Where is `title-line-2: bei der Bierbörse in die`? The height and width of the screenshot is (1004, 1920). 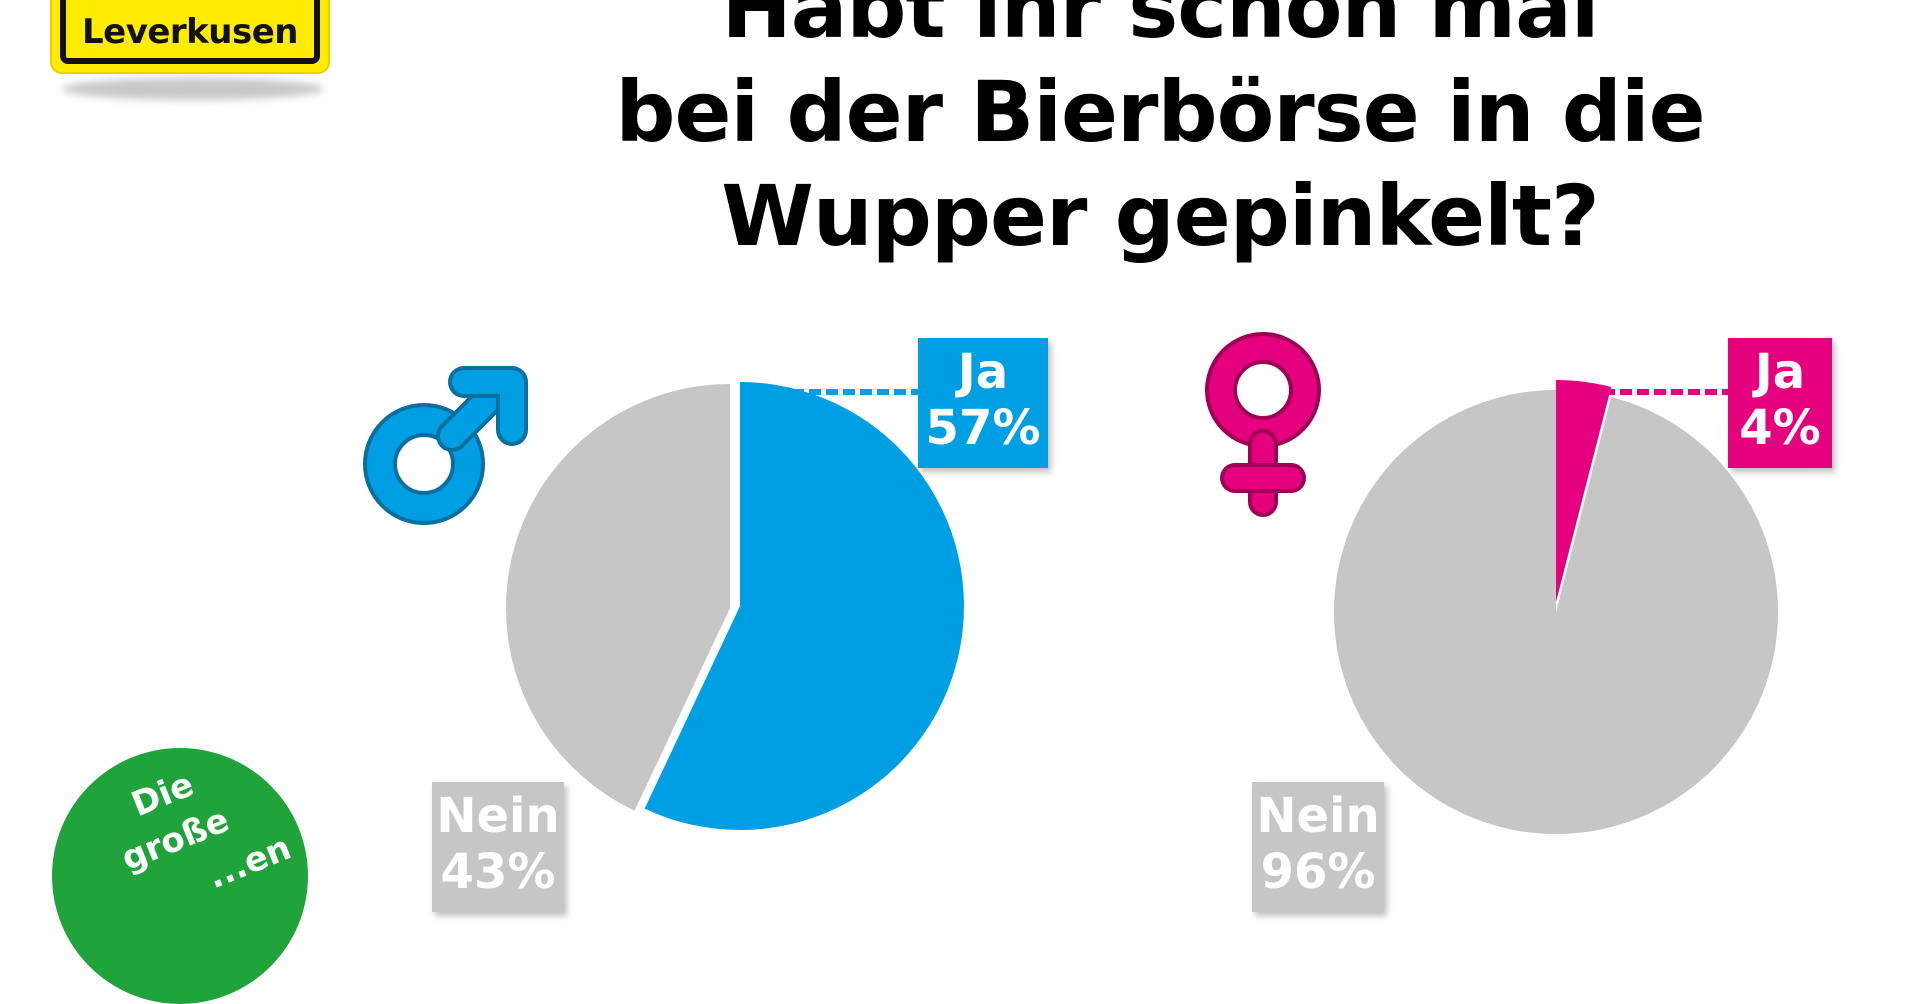 title-line-2: bei der Bierbörse in die is located at coordinates (1160, 112).